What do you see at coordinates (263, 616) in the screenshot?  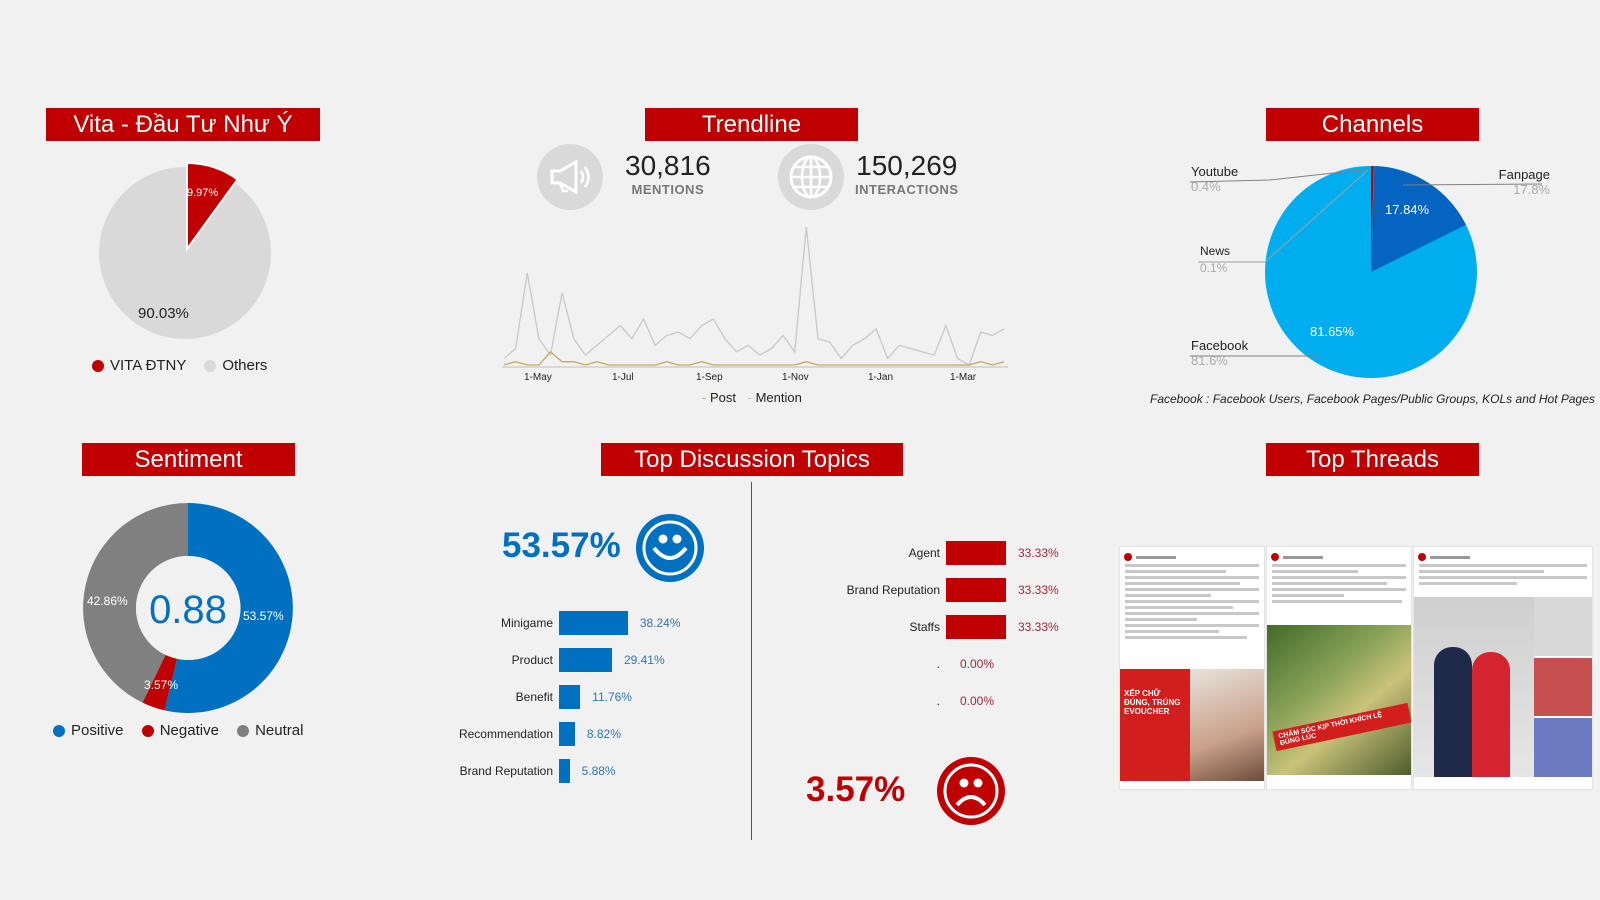 I see `positive-slice-label: 53.57%` at bounding box center [263, 616].